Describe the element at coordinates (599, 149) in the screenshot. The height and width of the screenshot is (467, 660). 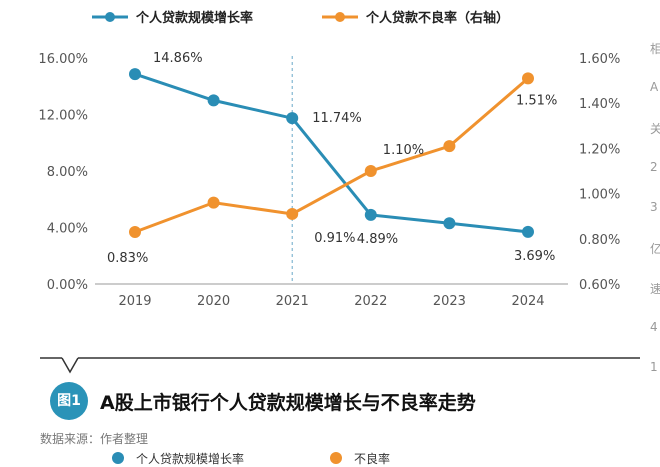
I see `y-right-tick-label: 1.20%` at that location.